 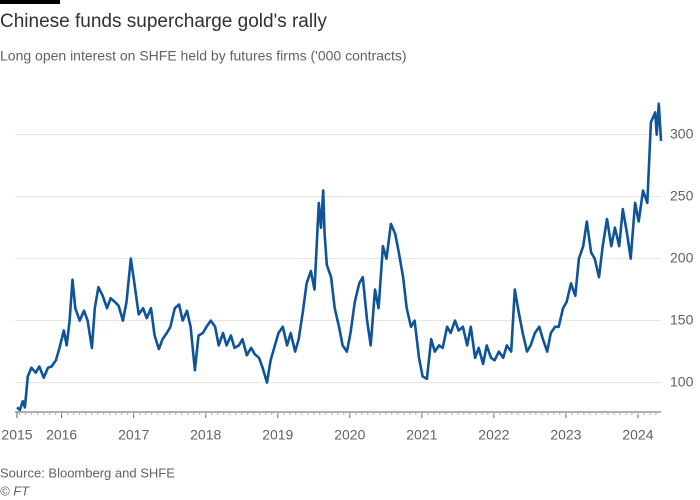 I want to click on x-tick-label: 2023, so click(x=565, y=435).